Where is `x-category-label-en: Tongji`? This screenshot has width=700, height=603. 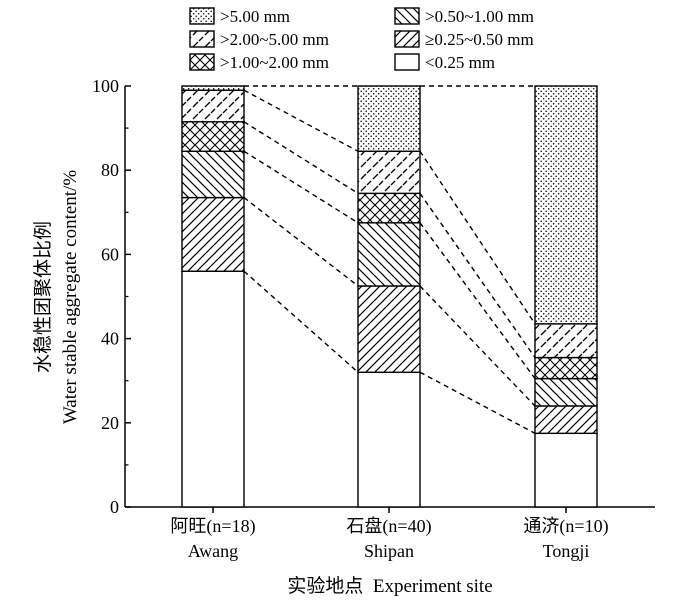
x-category-label-en: Tongji is located at coordinates (566, 551).